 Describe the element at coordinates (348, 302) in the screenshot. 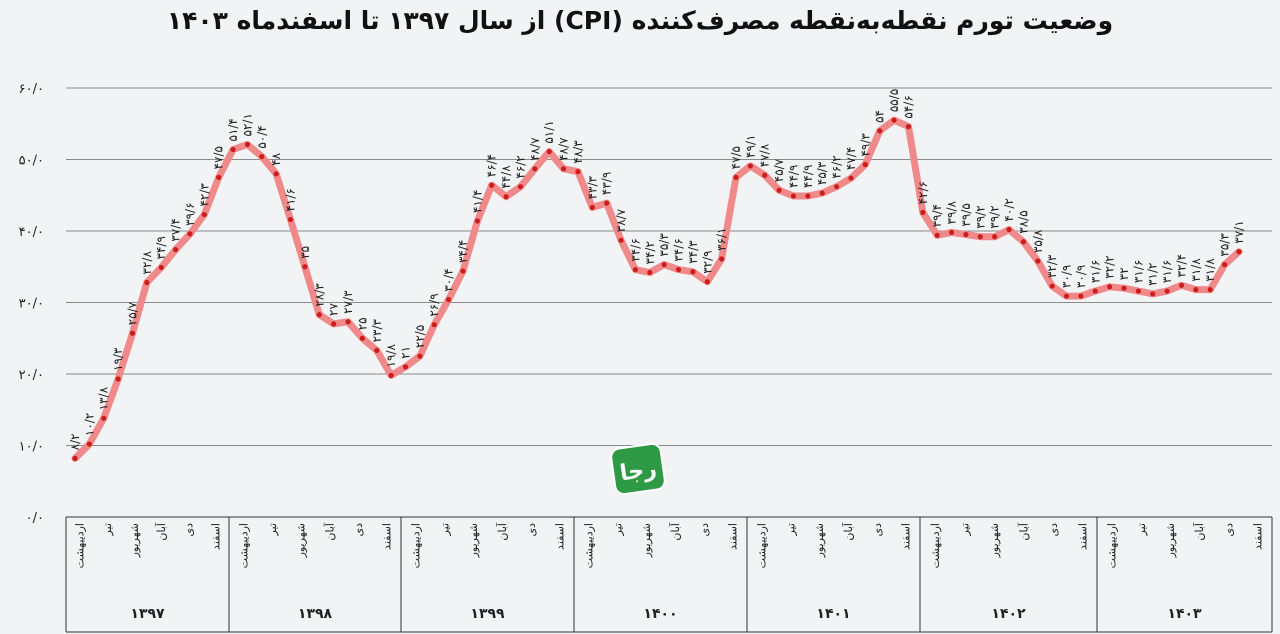

I see `data-label: ۲۷/۳` at that location.